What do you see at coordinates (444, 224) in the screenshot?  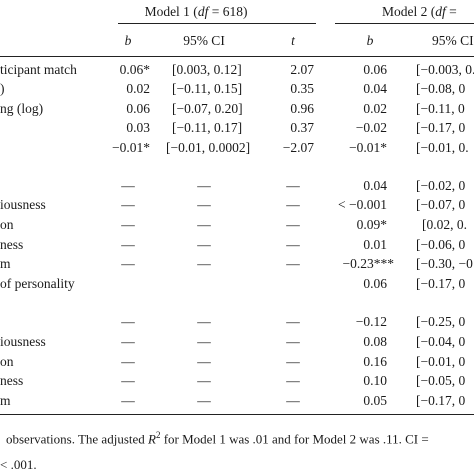 I see `cell-ci2: [0.02, 0.` at bounding box center [444, 224].